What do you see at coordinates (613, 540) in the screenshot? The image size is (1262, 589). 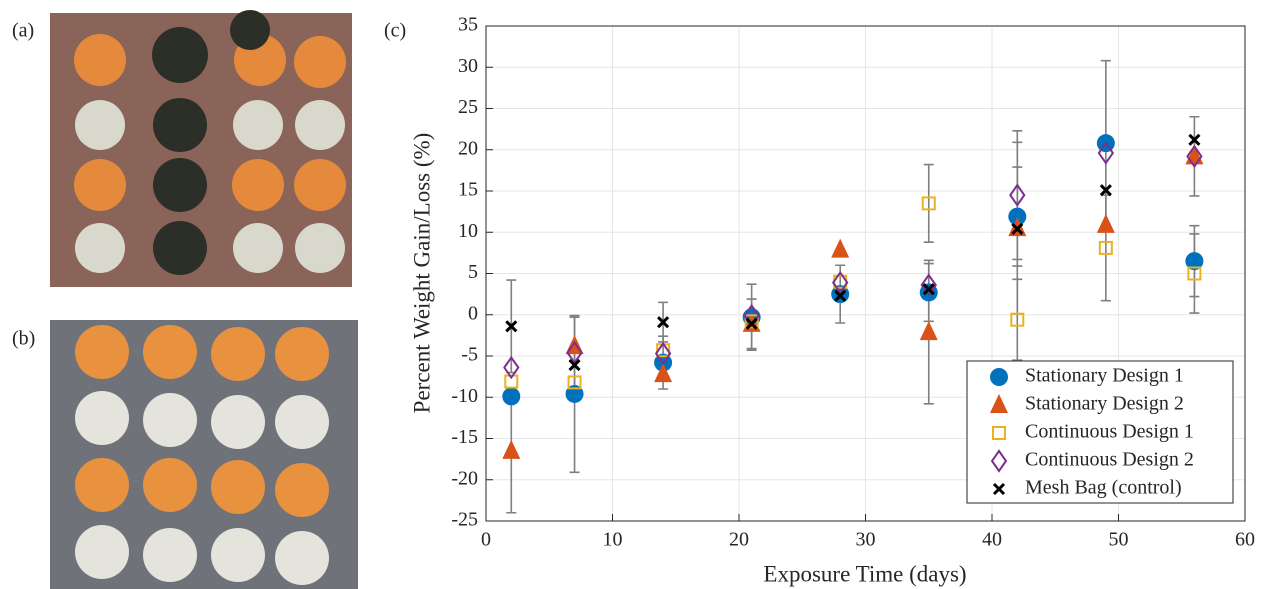 I see `x-tick-label: 10` at bounding box center [613, 540].